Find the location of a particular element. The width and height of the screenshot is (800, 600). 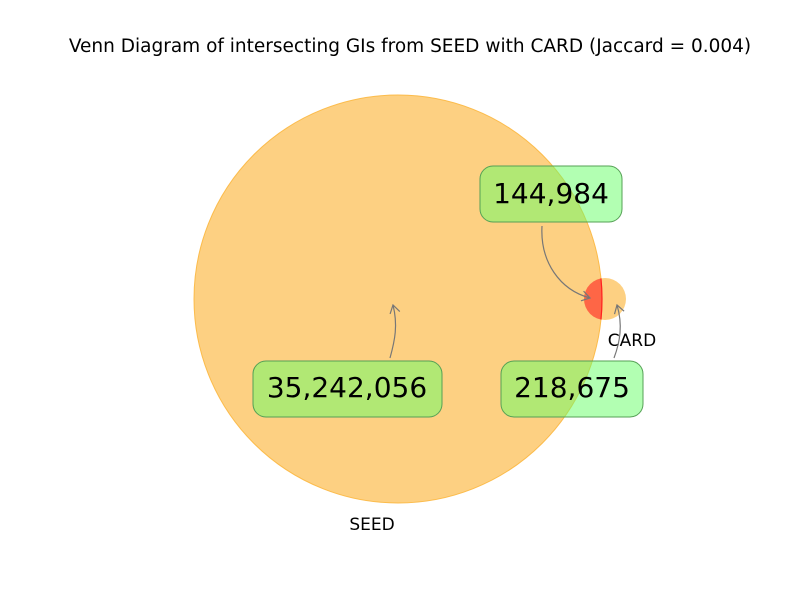

card-only-label-box is located at coordinates (572, 389).